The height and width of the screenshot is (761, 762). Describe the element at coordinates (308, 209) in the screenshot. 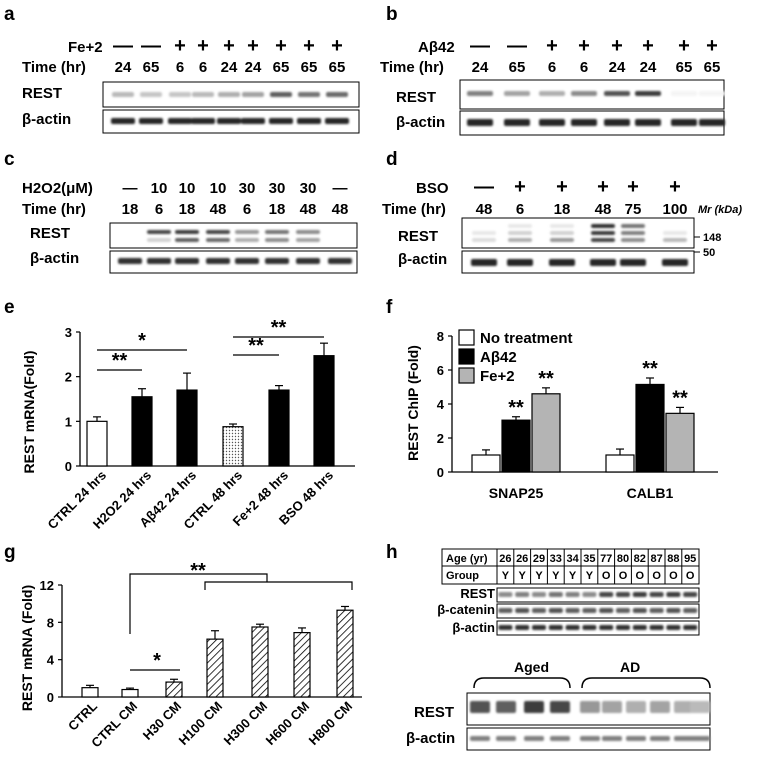

I see `panel-c-time-6: 48` at that location.